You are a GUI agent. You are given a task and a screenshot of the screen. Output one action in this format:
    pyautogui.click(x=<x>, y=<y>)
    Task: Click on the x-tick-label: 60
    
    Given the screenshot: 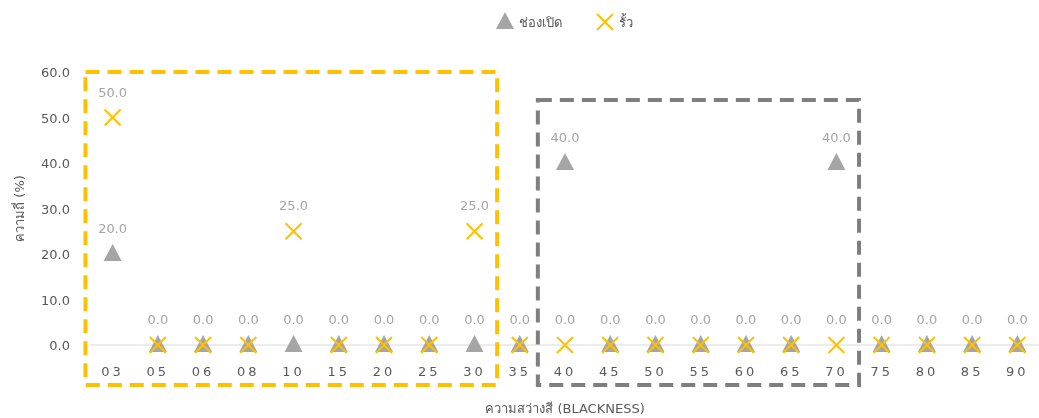 What is the action you would take?
    pyautogui.click(x=746, y=371)
    